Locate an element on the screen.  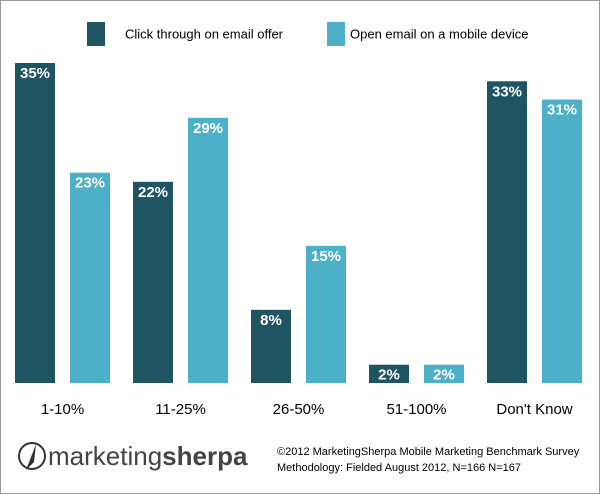
data-label: 35% is located at coordinates (35, 73).